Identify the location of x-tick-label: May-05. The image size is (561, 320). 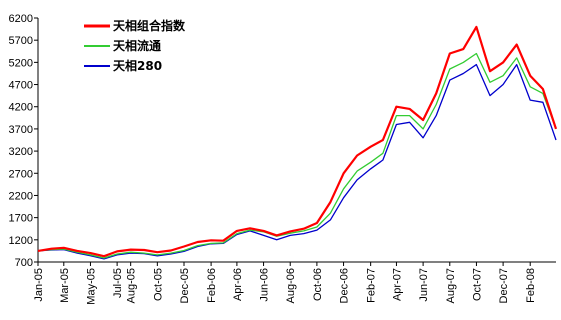
(91, 286).